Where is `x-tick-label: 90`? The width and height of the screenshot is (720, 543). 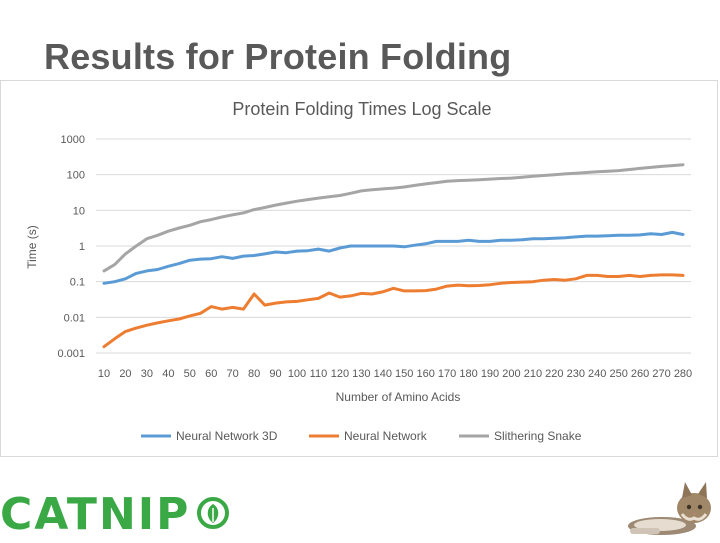
x-tick-label: 90 is located at coordinates (275, 374).